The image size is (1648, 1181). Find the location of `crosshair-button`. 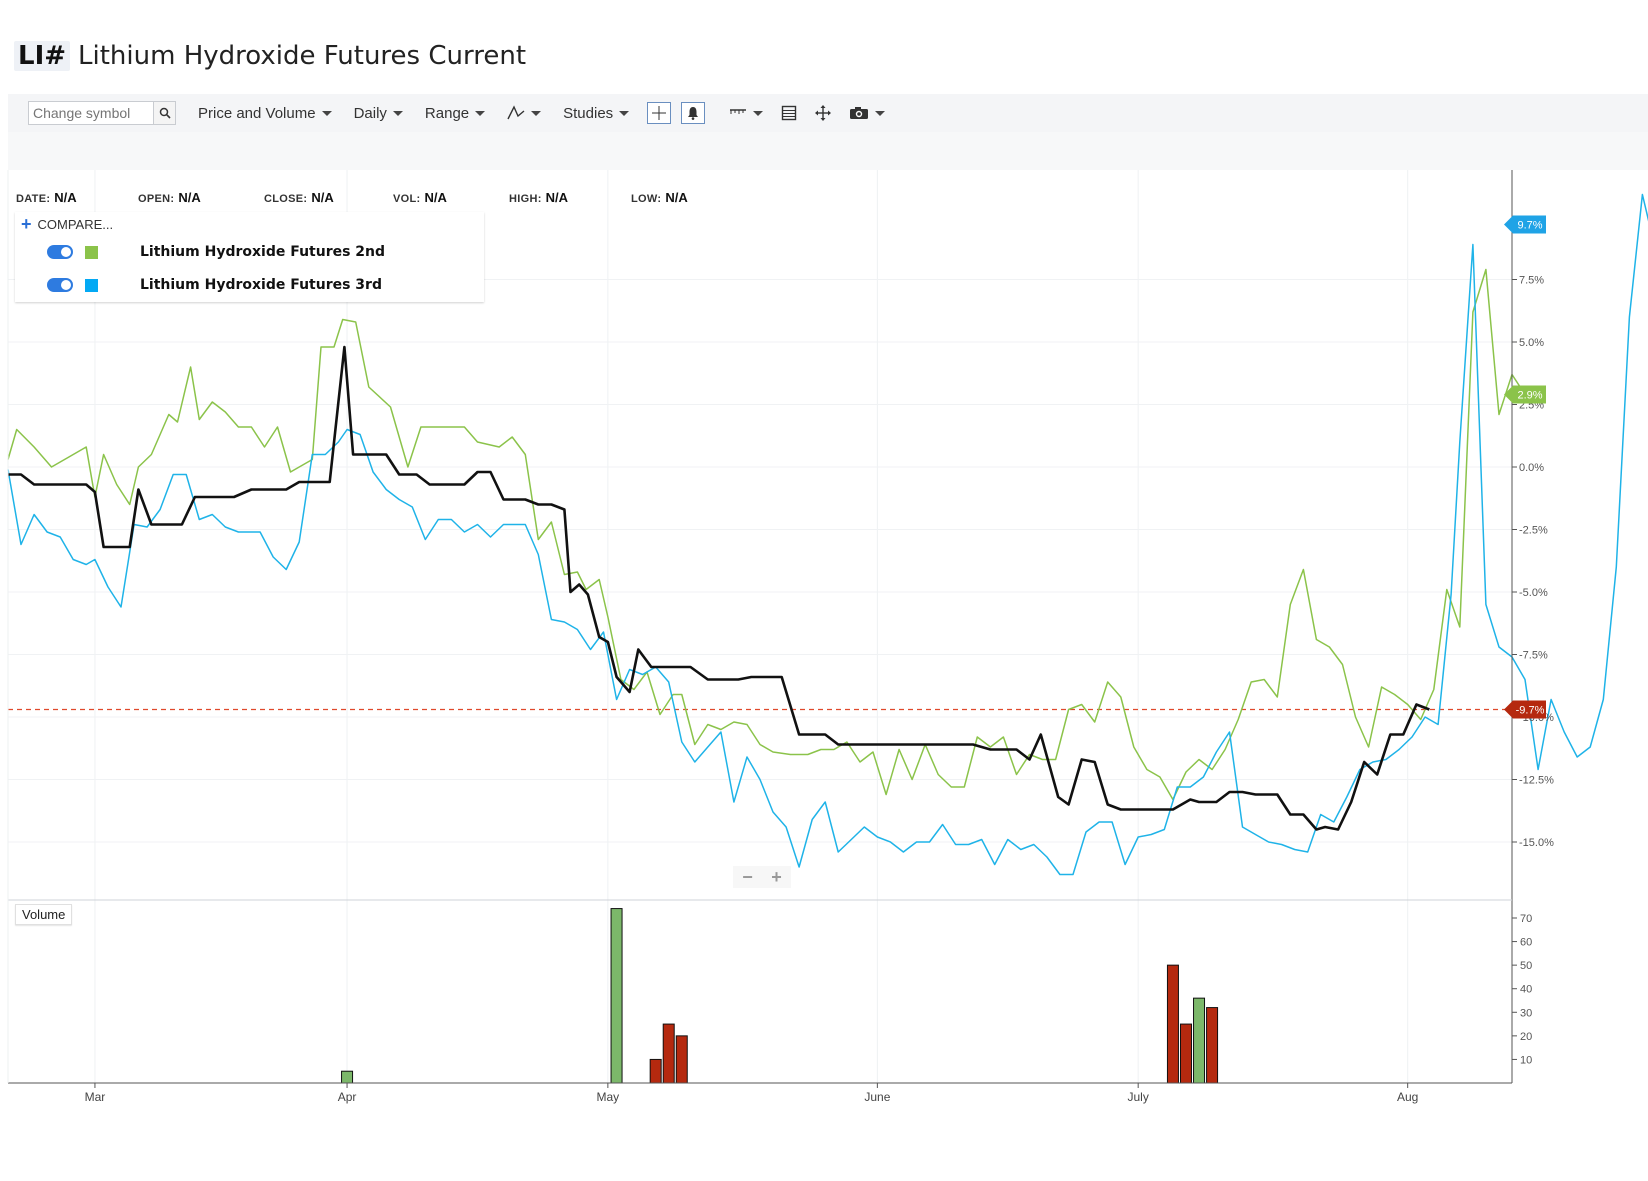

crosshair-button is located at coordinates (659, 113).